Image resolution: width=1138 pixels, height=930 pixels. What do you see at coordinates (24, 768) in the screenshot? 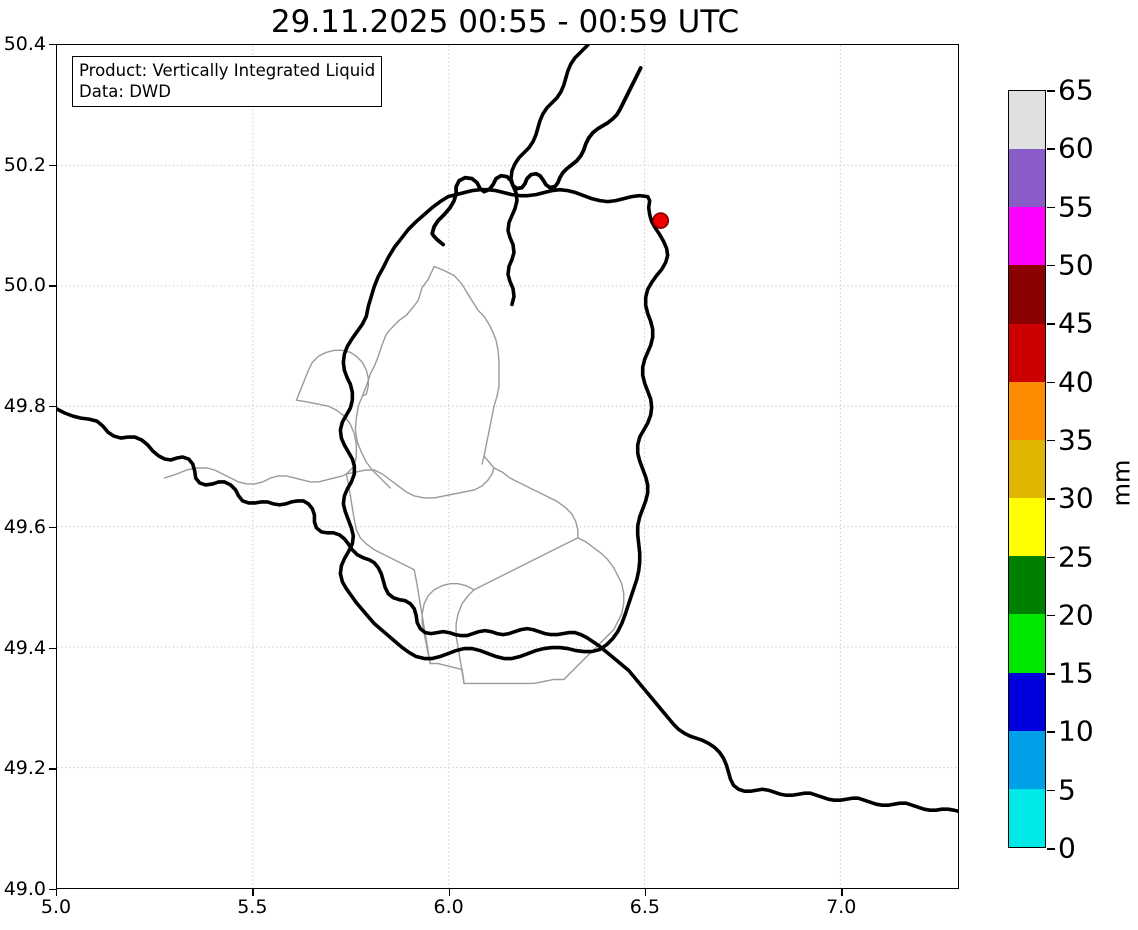
I see `ytick-label: 49.2` at bounding box center [24, 768].